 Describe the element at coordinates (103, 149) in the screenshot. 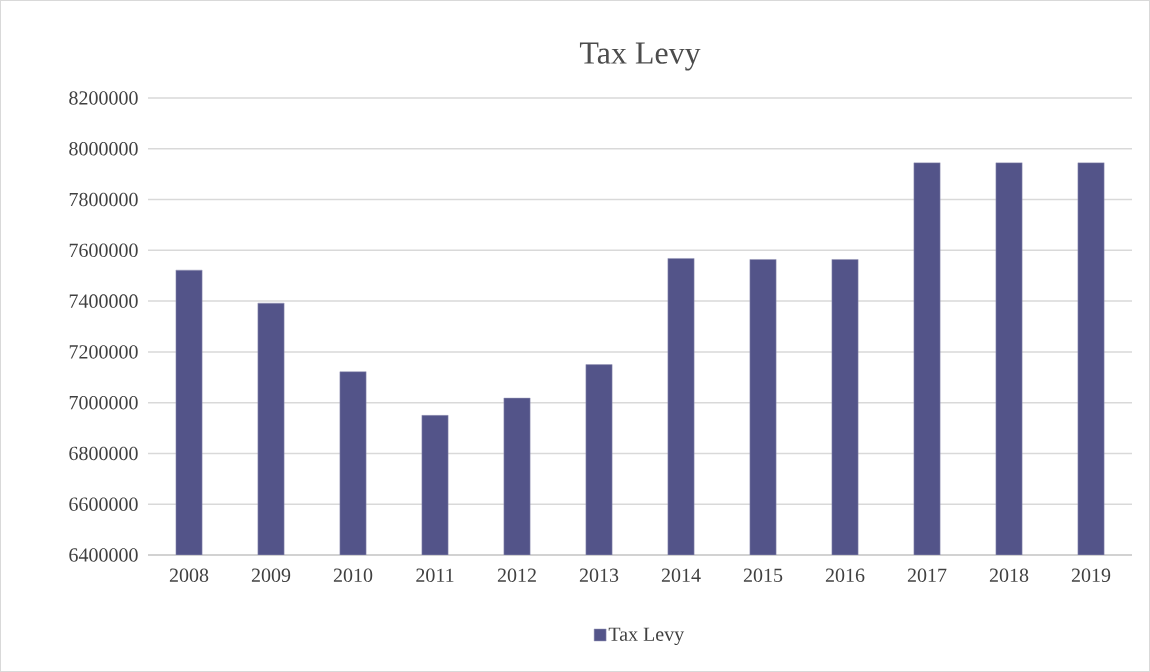

I see `y-tick-label: 8000000` at that location.